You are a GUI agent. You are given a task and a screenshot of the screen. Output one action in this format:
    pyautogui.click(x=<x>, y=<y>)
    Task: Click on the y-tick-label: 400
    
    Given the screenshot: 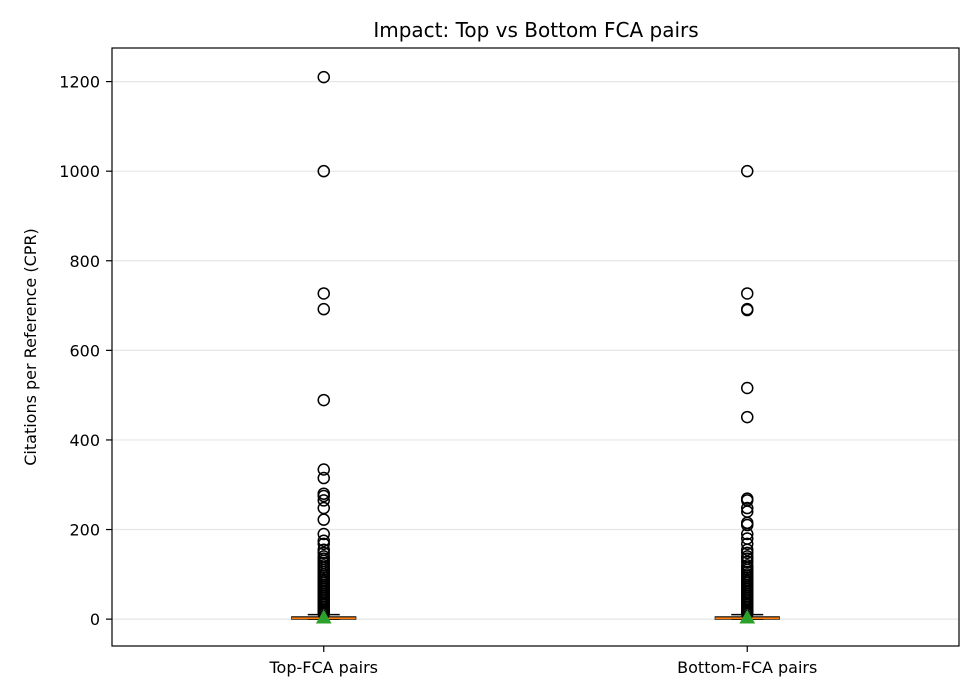 What is the action you would take?
    pyautogui.click(x=84, y=440)
    